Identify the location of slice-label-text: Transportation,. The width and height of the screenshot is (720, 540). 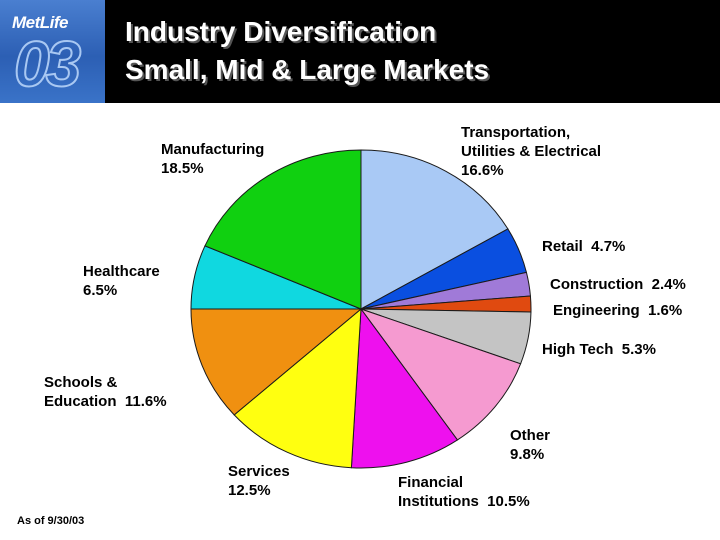
(516, 132).